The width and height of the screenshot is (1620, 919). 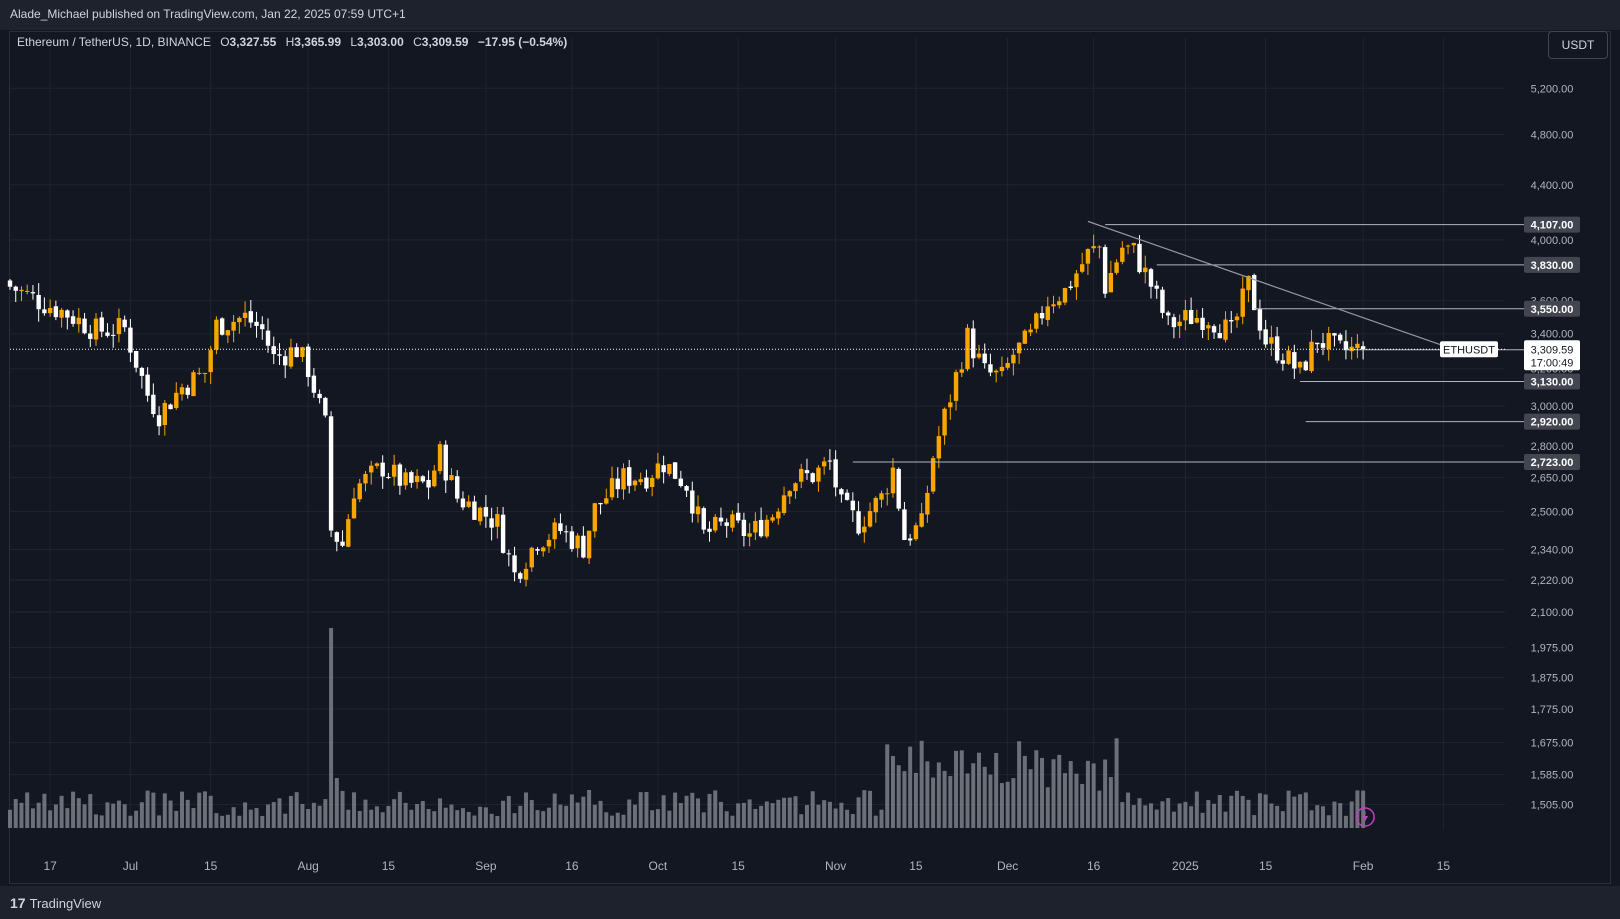 I want to click on level-price-label: 3,130.00, so click(x=1552, y=383).